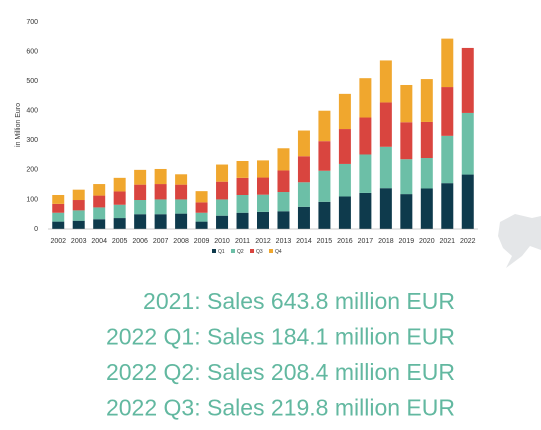  Describe the element at coordinates (325, 241) in the screenshot. I see `x-tick-label: 2015` at that location.